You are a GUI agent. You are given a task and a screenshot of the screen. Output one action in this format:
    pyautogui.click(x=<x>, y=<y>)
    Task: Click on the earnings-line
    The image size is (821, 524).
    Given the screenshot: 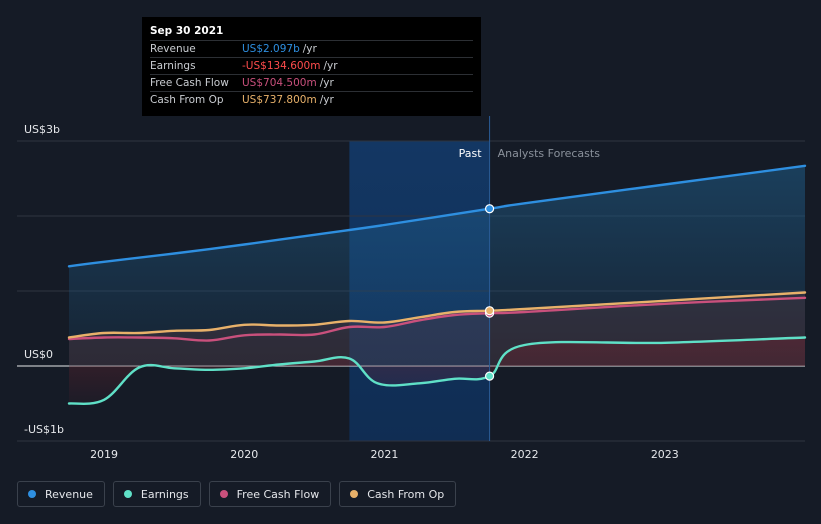 What is the action you would take?
    pyautogui.click(x=437, y=370)
    